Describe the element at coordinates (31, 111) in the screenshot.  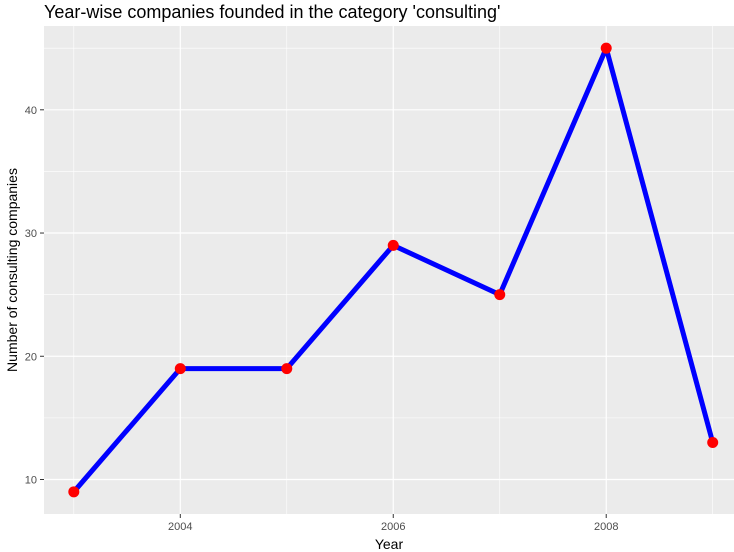
I see `y-tick-label: 40` at that location.